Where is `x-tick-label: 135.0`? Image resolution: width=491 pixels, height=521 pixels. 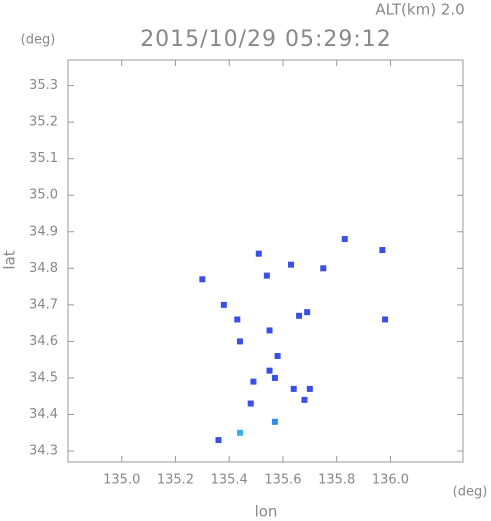 x-tick-label: 135.0 is located at coordinates (121, 480).